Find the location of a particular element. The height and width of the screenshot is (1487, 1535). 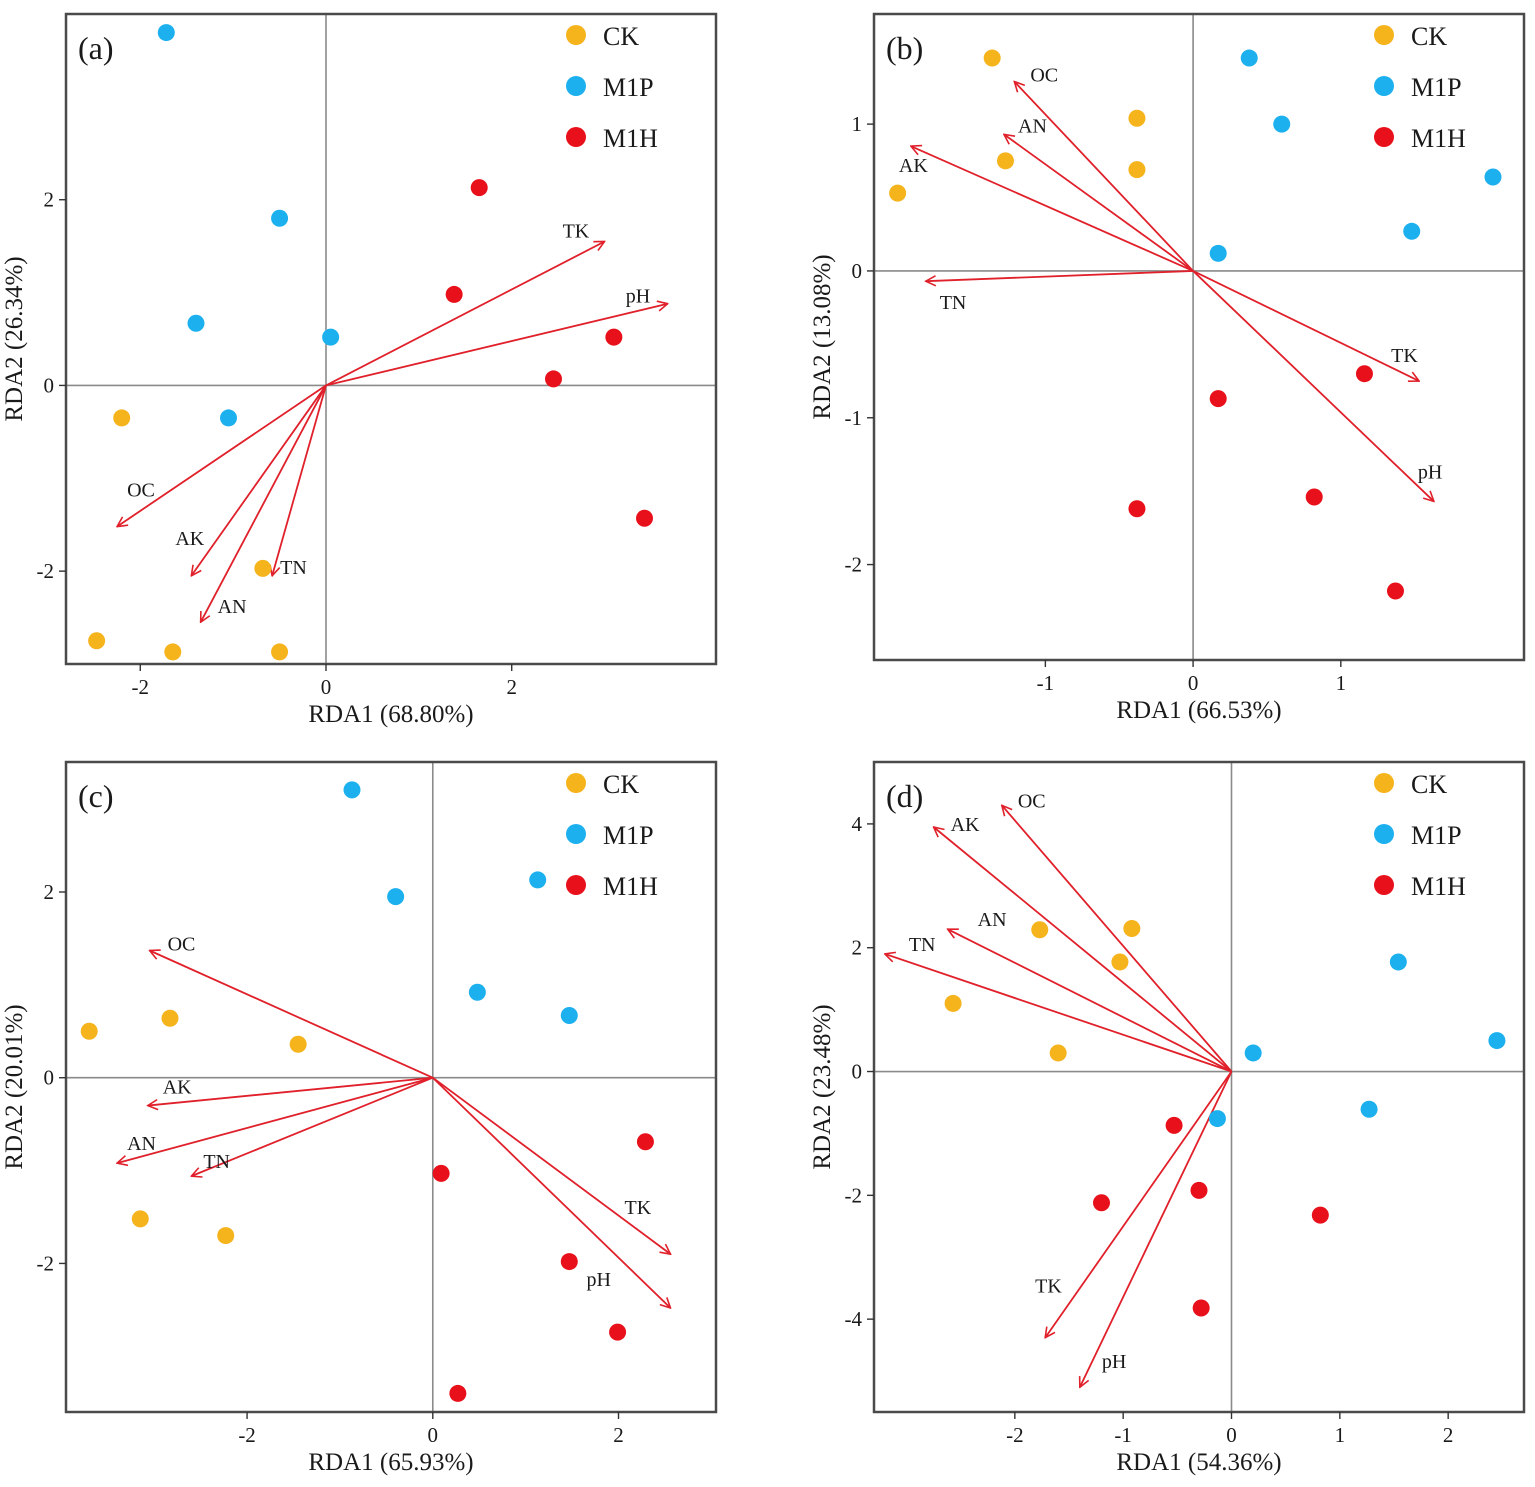

vector-arrow-oc is located at coordinates (1117, 939).